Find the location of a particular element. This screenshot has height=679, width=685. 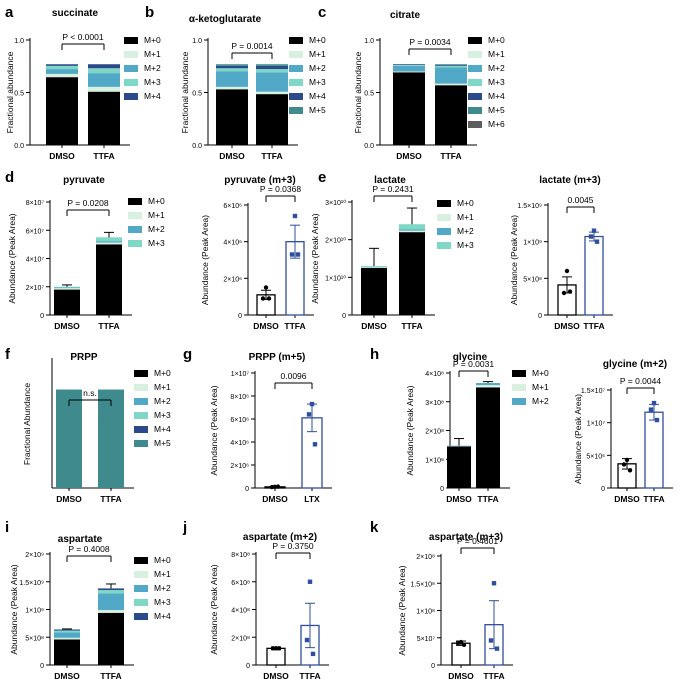

y-tick-label: 1×10⁷ is located at coordinates (596, 424).